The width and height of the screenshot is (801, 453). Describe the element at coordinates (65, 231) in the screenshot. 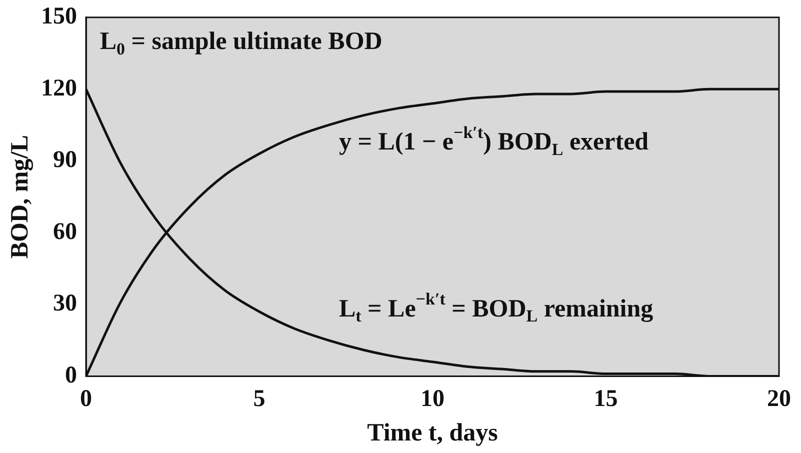

I see `y-tick-label: 60` at that location.